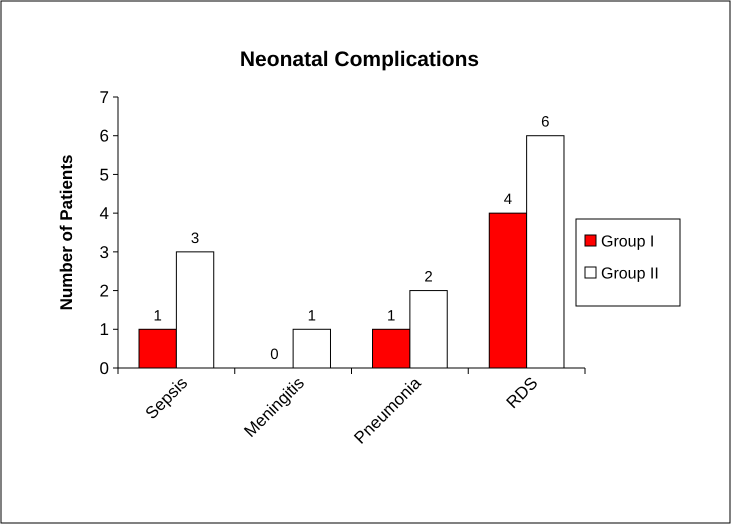 This screenshot has width=732, height=525. What do you see at coordinates (428, 277) in the screenshot?
I see `data-label: 2` at bounding box center [428, 277].